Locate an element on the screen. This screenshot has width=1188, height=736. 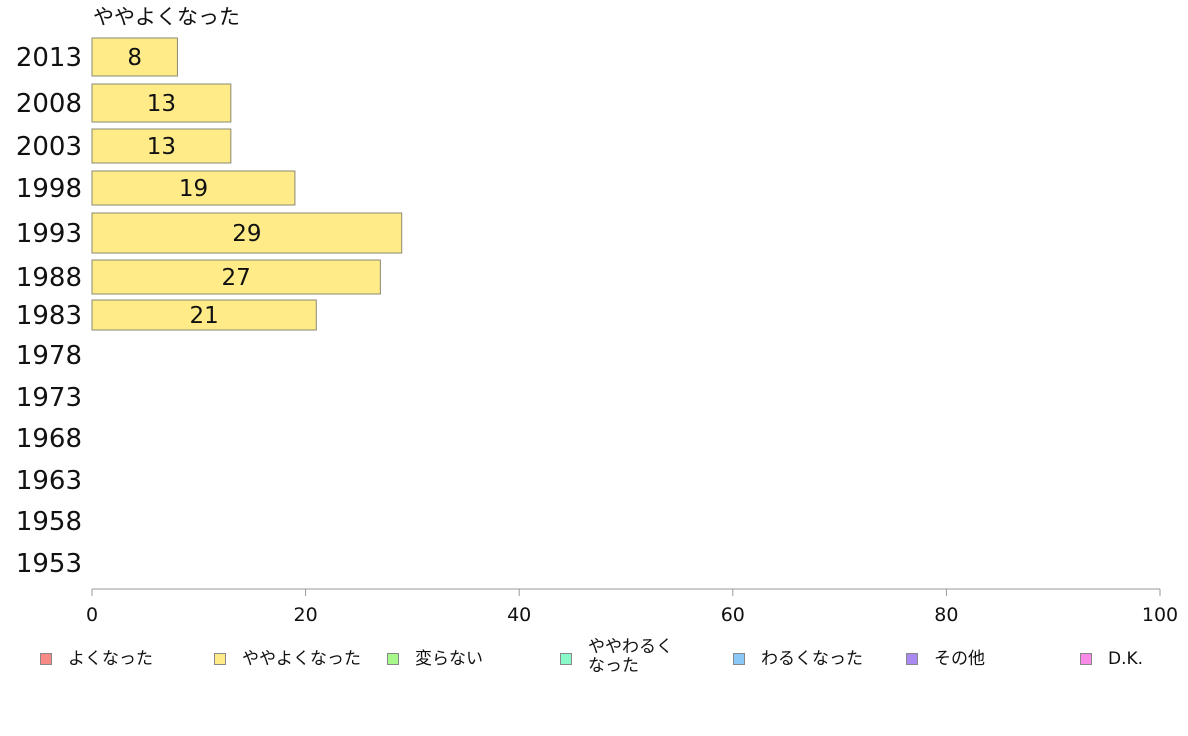
legend-label: 変らない is located at coordinates (449, 659).